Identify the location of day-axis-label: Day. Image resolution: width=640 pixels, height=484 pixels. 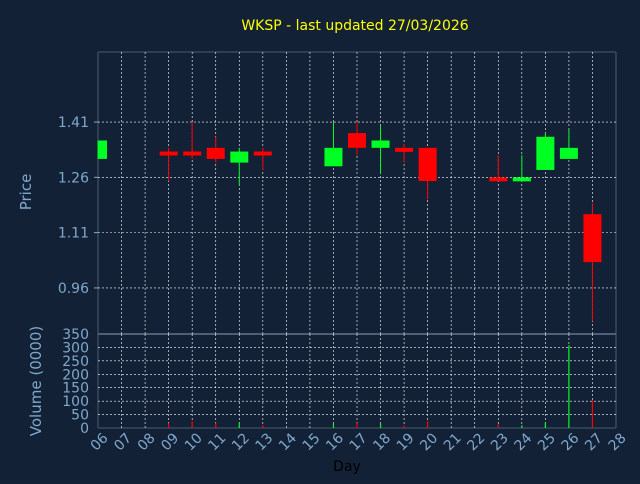
(347, 467).